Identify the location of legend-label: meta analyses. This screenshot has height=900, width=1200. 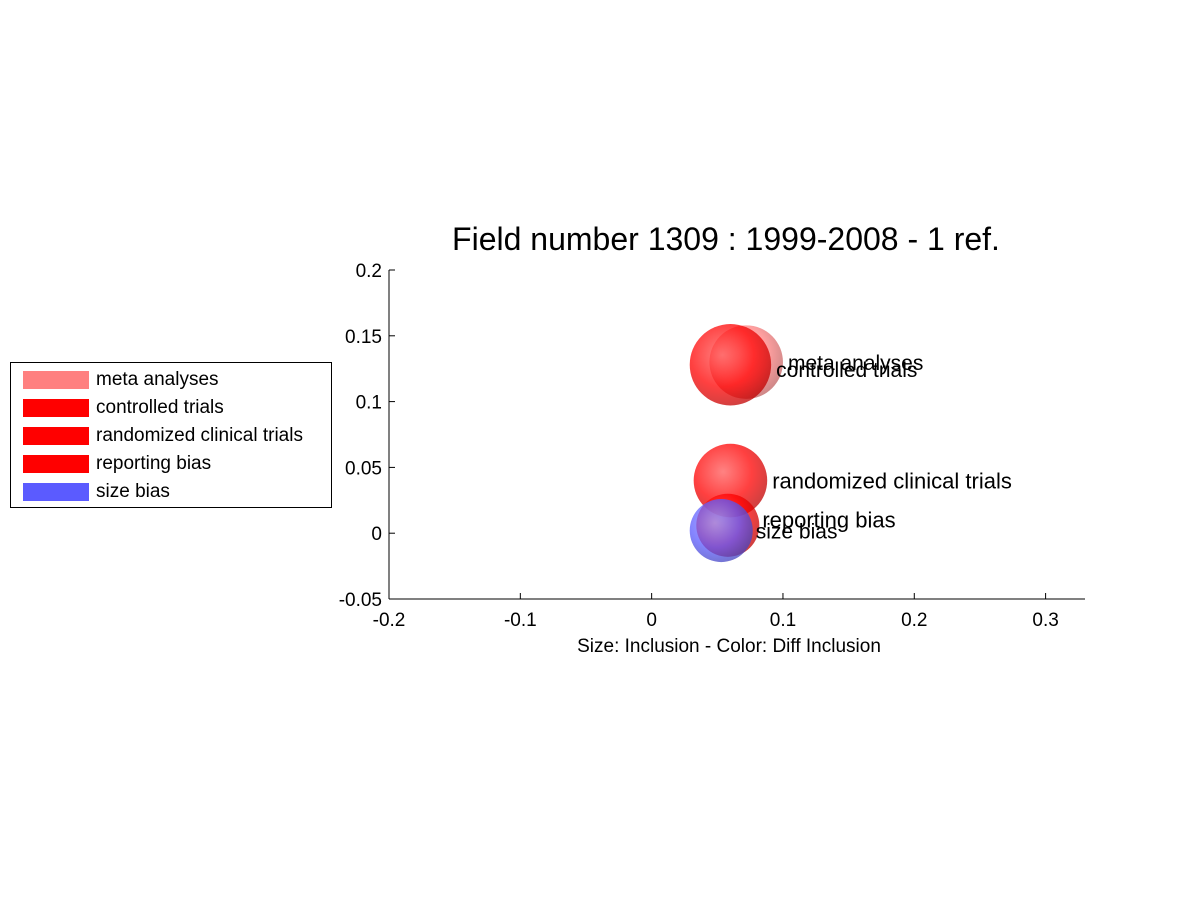
(157, 379).